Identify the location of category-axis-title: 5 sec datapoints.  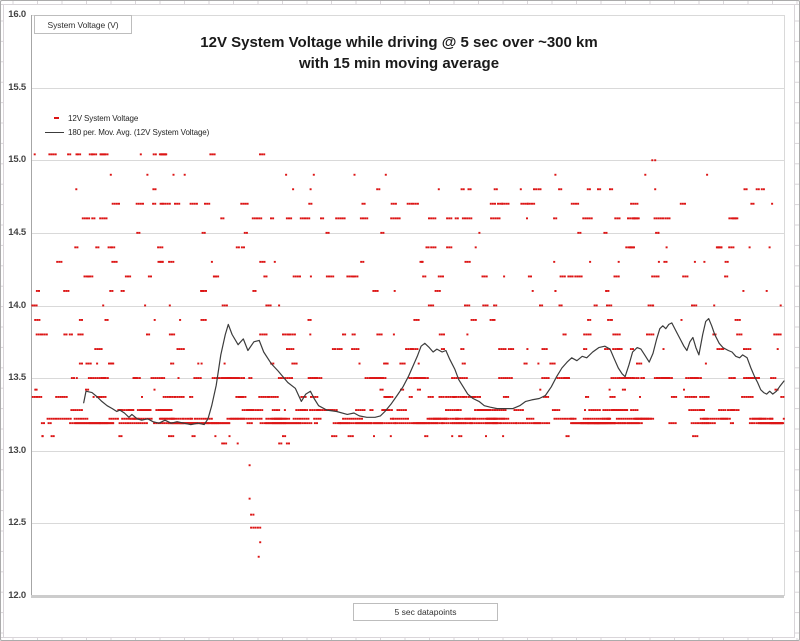
(425, 612).